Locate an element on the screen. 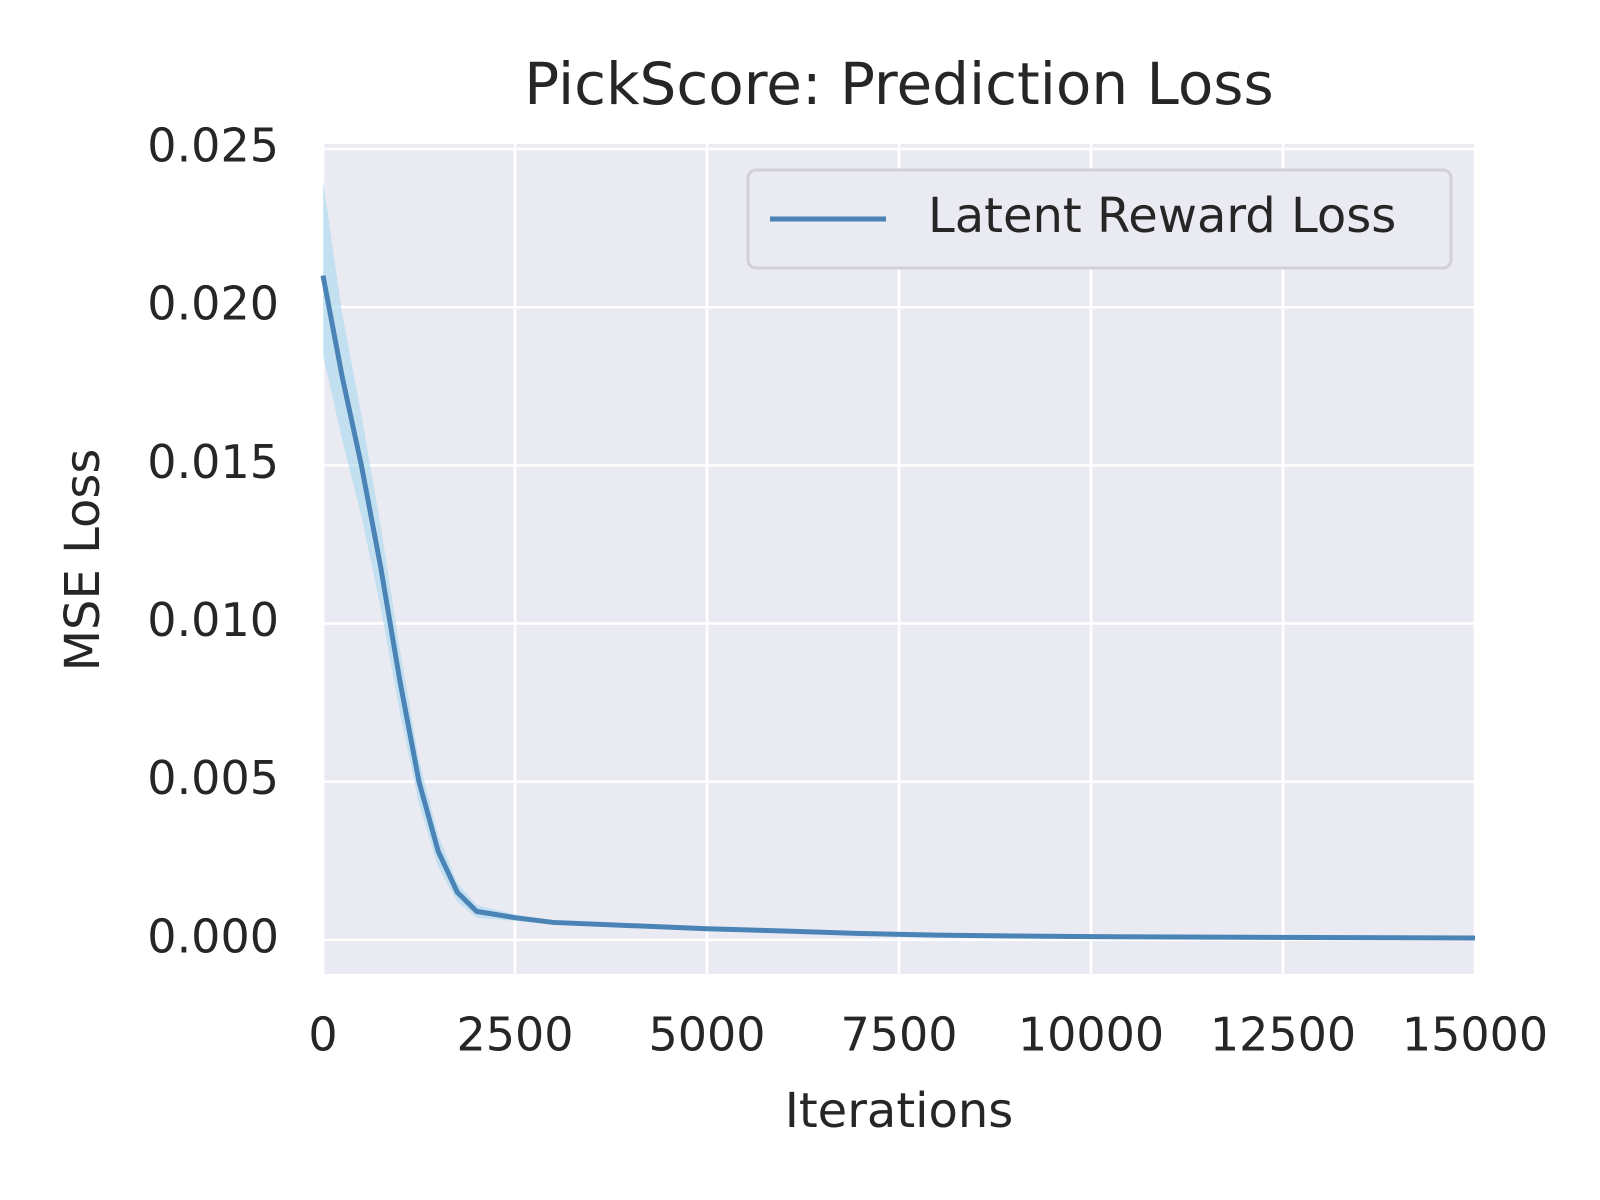 This screenshot has width=1600, height=1200. y-tick-label: 0.010 is located at coordinates (213, 620).